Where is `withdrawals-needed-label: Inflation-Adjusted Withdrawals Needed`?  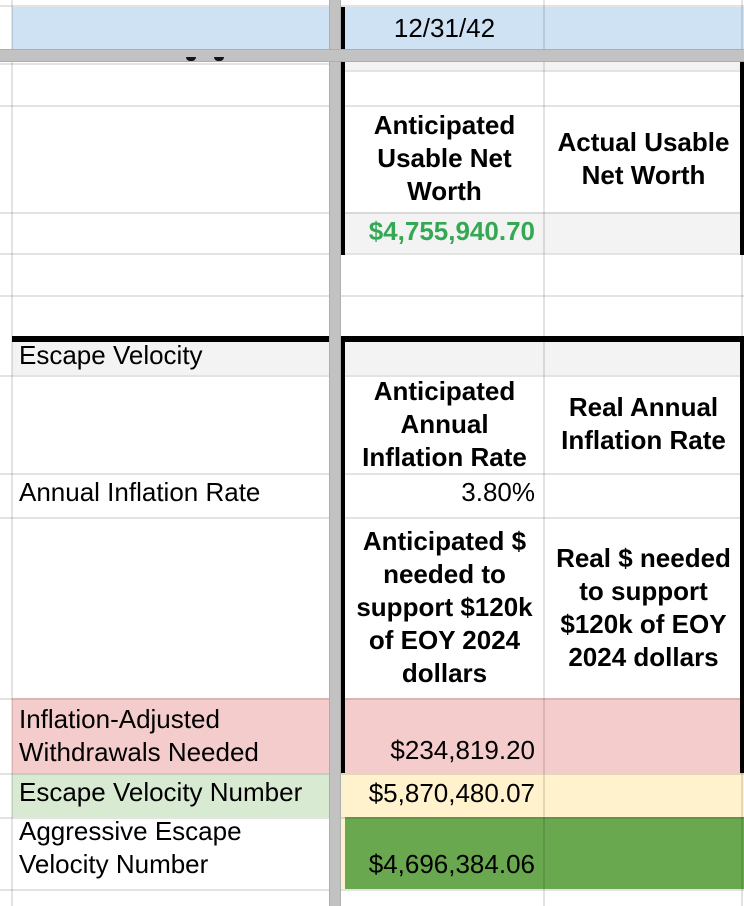
withdrawals-needed-label: Inflation-Adjusted Withdrawals Needed is located at coordinates (170, 735).